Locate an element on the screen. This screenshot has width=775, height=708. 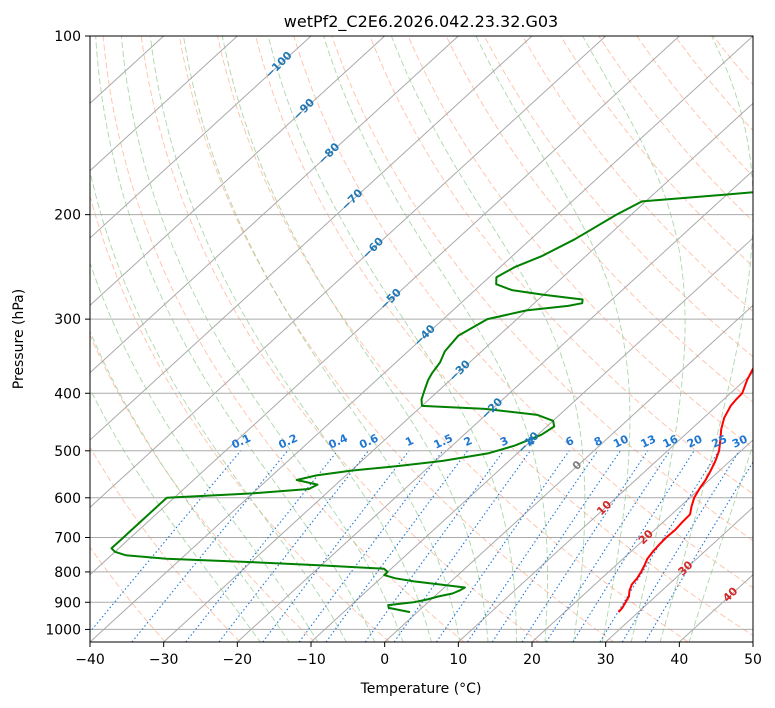
x-tick-label: 0 is located at coordinates (384, 660).